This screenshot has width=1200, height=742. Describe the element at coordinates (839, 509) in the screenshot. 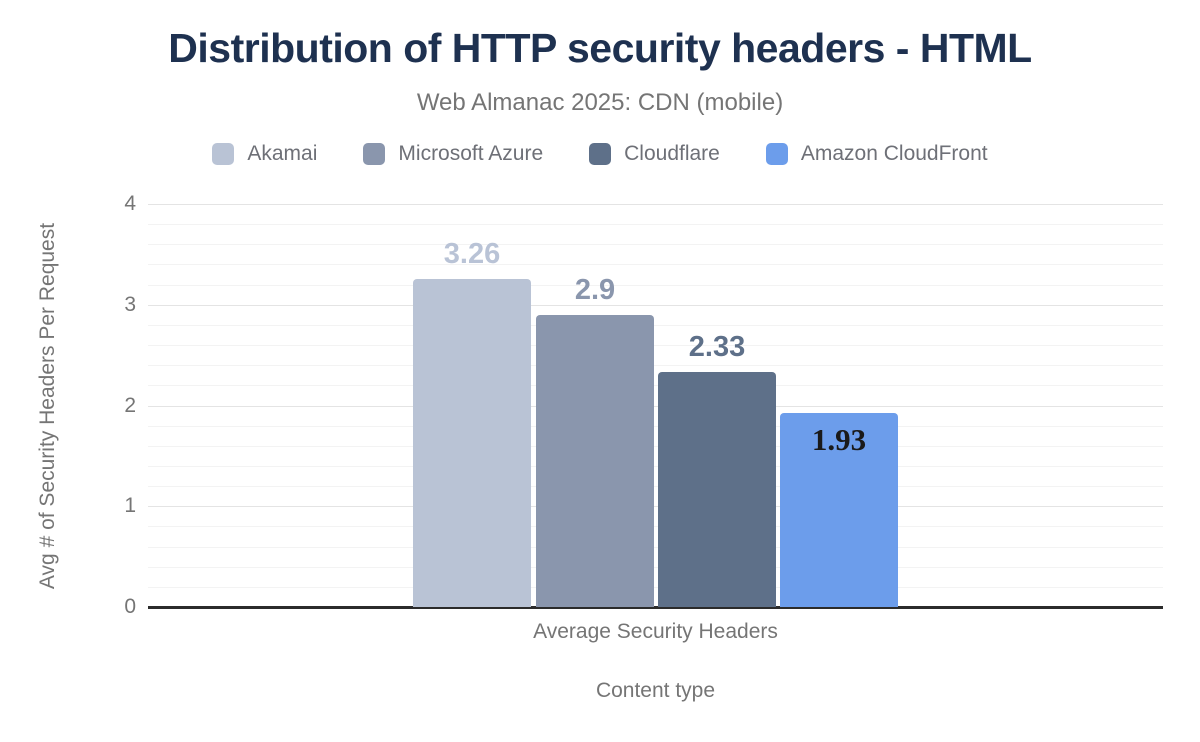

I see `bar-amazon-cloudfront` at that location.